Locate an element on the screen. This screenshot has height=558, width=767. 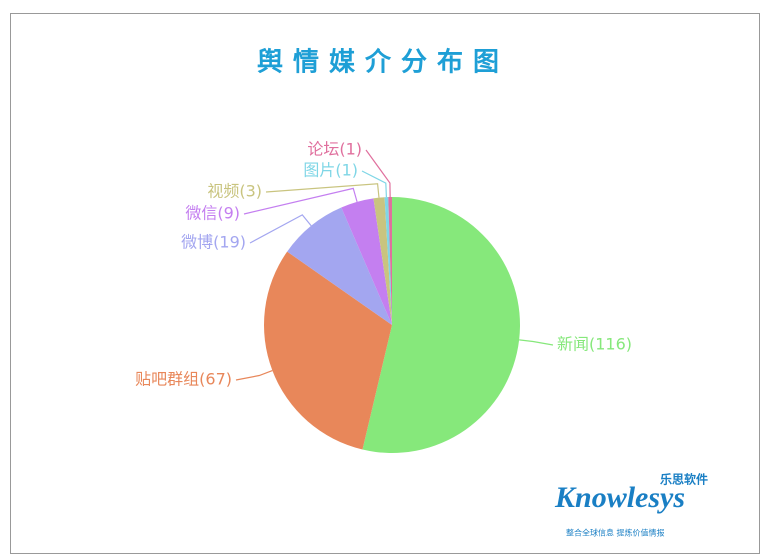
logo: Knowlesys 乐思软件 整合全球信息 提炼价值情报 is located at coordinates (631, 505).